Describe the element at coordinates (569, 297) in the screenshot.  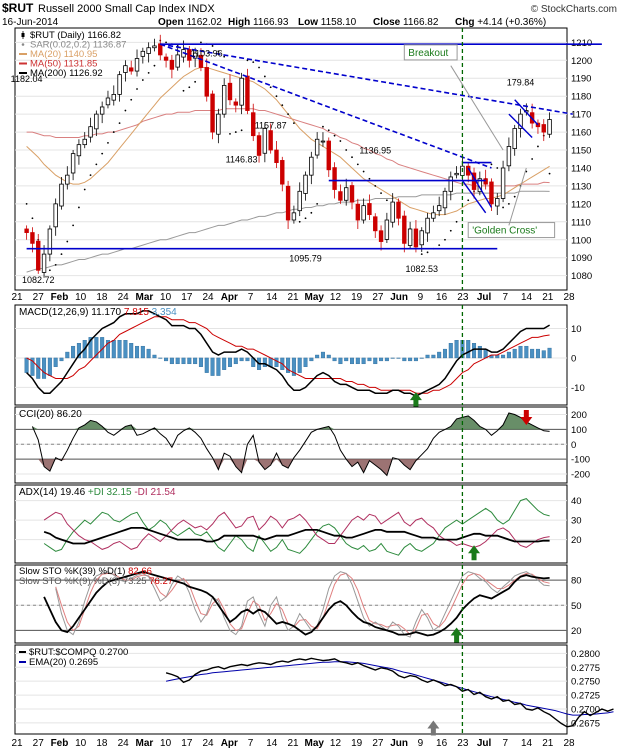
I see `x-axis-label: 28` at that location.